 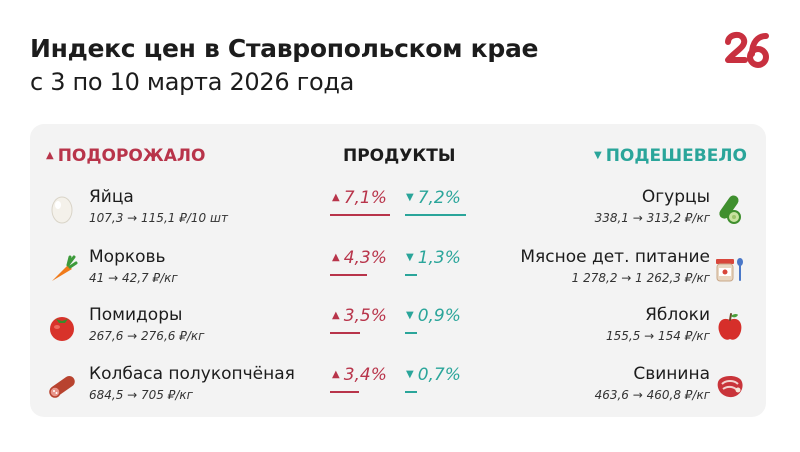 I want to click on product-up-prices: 41 → 42,7 ₽/кг, so click(x=133, y=278).